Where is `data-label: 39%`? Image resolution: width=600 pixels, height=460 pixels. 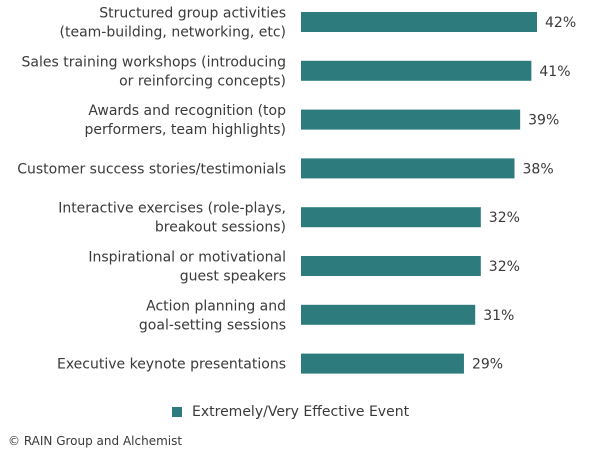 data-label: 39% is located at coordinates (543, 121).